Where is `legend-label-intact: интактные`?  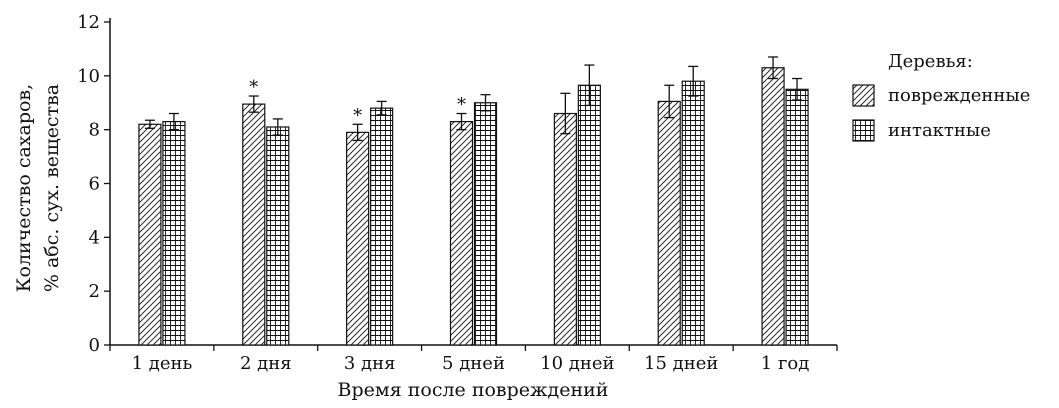 legend-label-intact: интактные is located at coordinates (939, 130).